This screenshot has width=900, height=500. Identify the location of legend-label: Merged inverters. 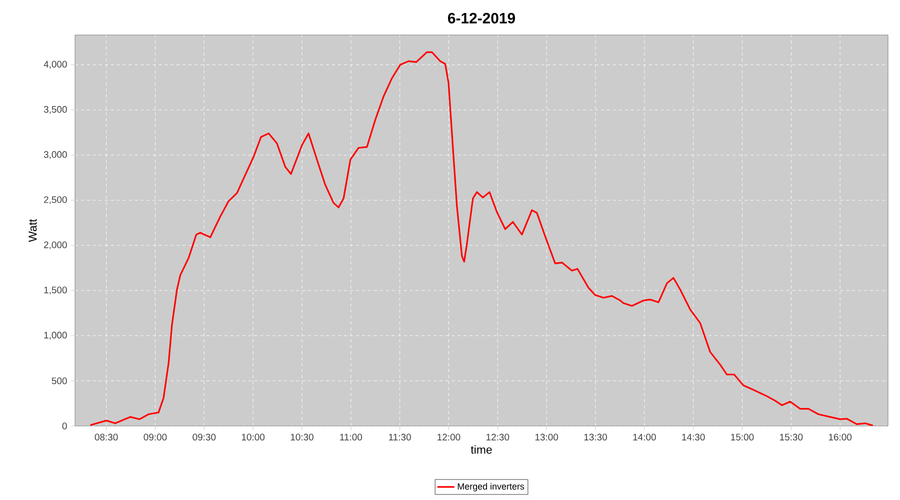
(491, 487).